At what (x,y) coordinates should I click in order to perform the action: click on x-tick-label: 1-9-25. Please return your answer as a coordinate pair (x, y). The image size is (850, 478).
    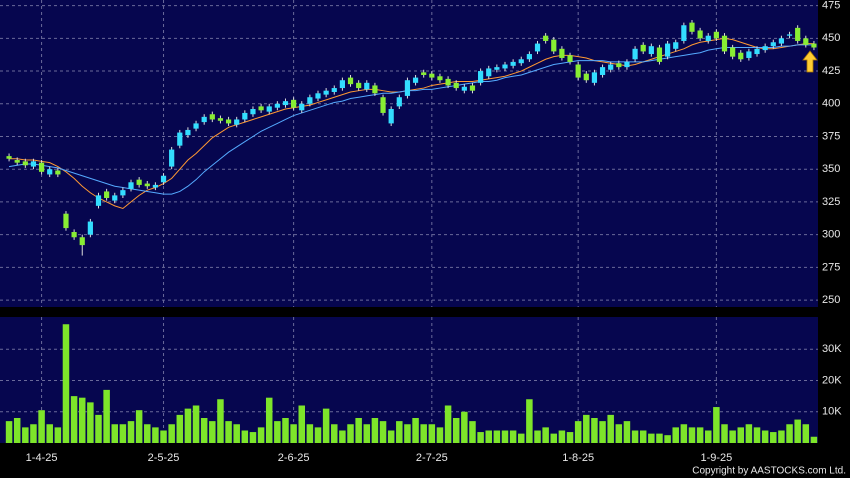
    Looking at the image, I should click on (716, 458).